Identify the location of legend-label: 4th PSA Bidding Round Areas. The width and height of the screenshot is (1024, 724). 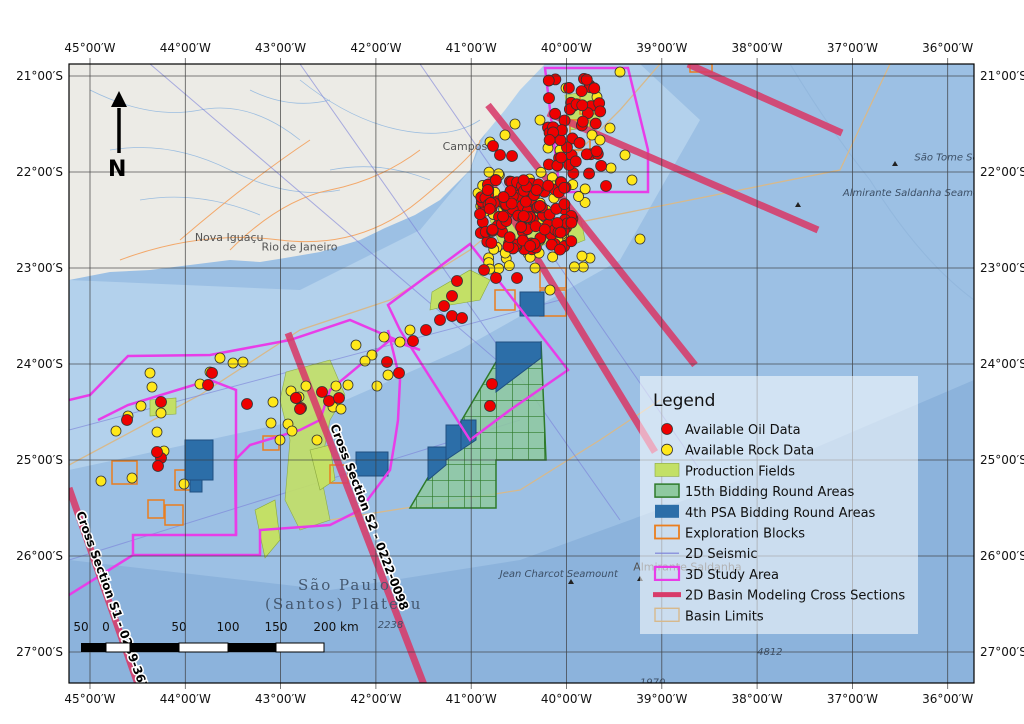
(780, 513).